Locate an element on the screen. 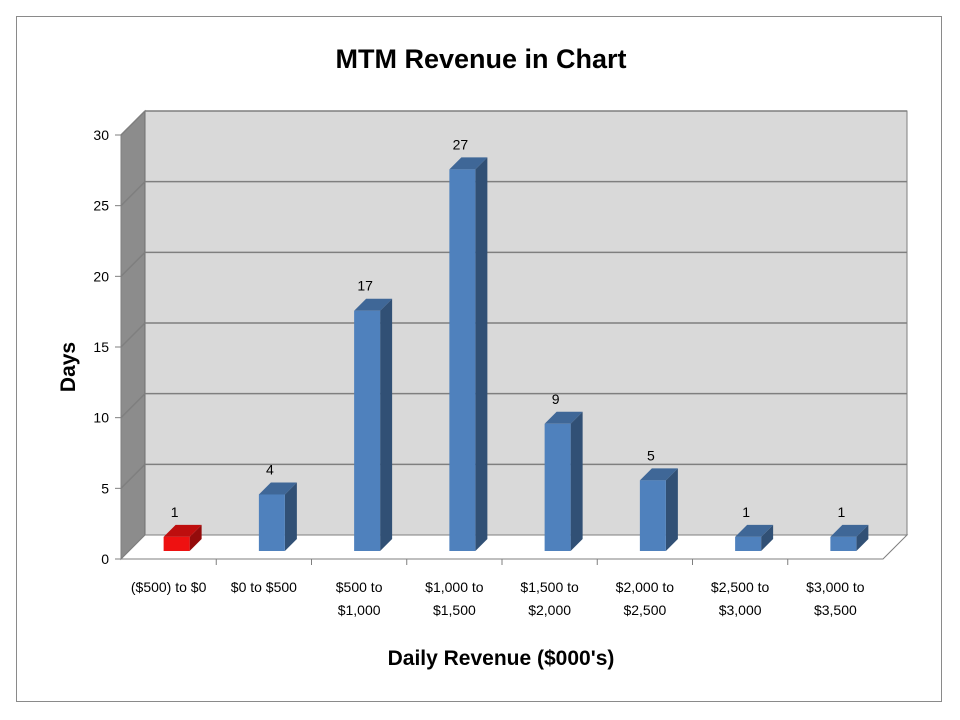 This screenshot has width=960, height=720. x-tick-label: $2,000 is located at coordinates (549, 610).